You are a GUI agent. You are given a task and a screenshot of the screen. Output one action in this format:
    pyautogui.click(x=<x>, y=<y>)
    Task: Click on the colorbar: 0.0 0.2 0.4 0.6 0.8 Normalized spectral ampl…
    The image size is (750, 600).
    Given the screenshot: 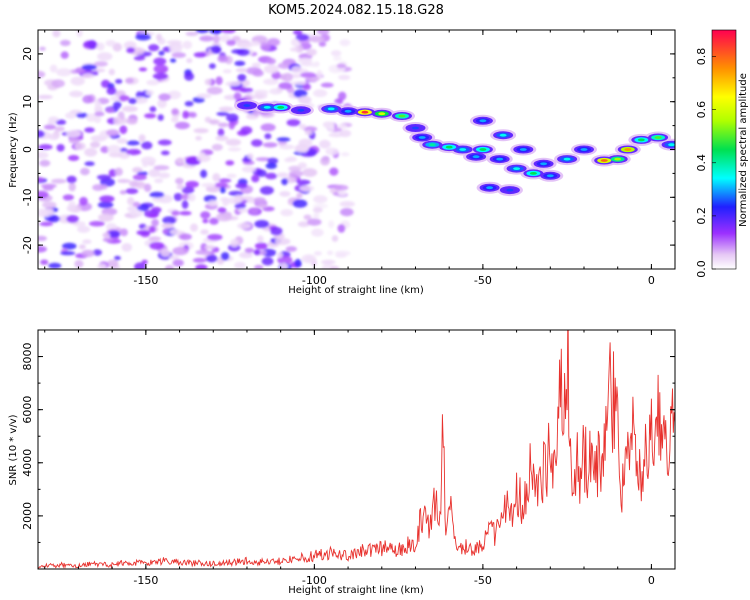 What is the action you would take?
    pyautogui.click(x=722, y=153)
    